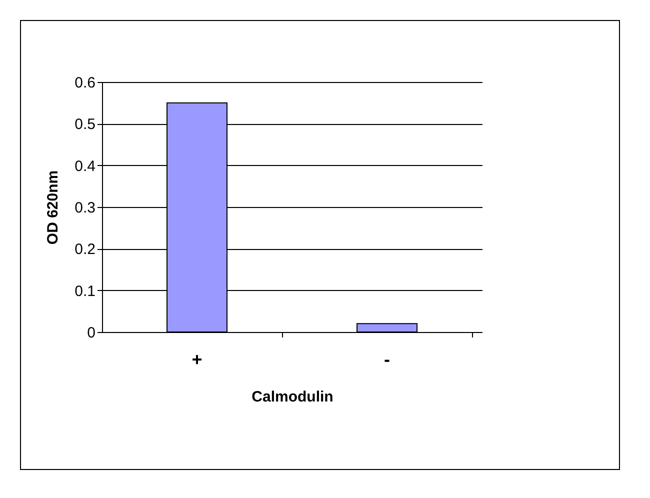 This screenshot has height=498, width=650. Describe the element at coordinates (197, 360) in the screenshot. I see `x-tick-label: +` at that location.